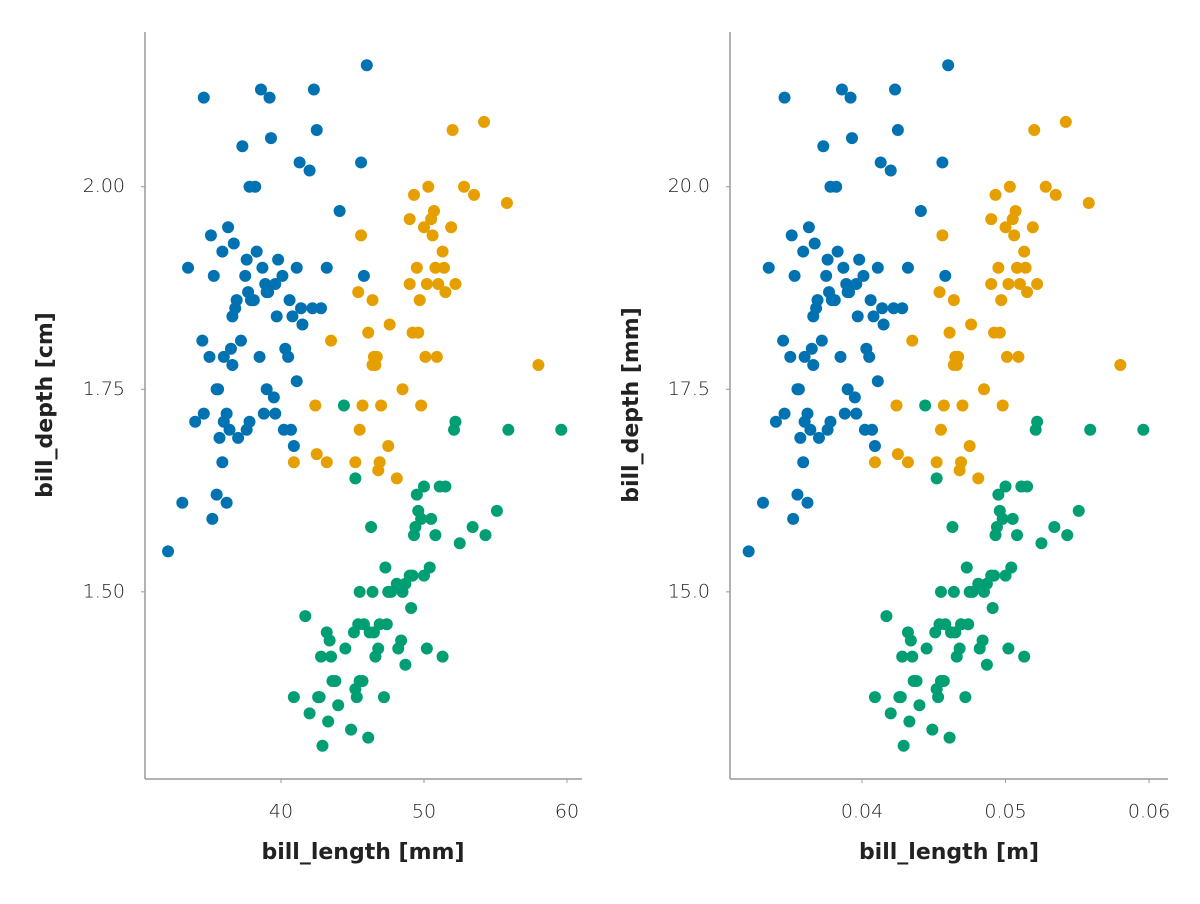 This screenshot has height=904, width=1200. Describe the element at coordinates (1005, 812) in the screenshot. I see `x-tick-label: 0.05` at that location.